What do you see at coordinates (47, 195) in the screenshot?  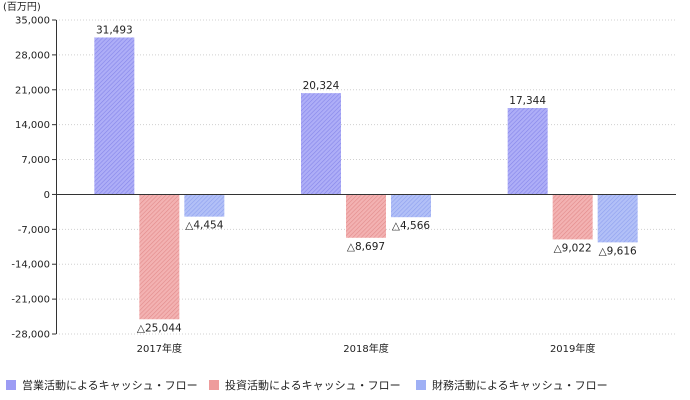 I see `y-tick-label: 0` at bounding box center [47, 195].